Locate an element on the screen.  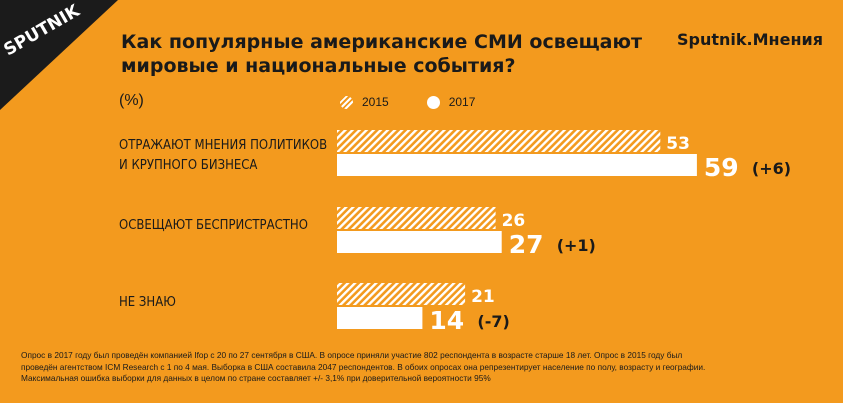
value-label-2015-2: 26 is located at coordinates (514, 221).